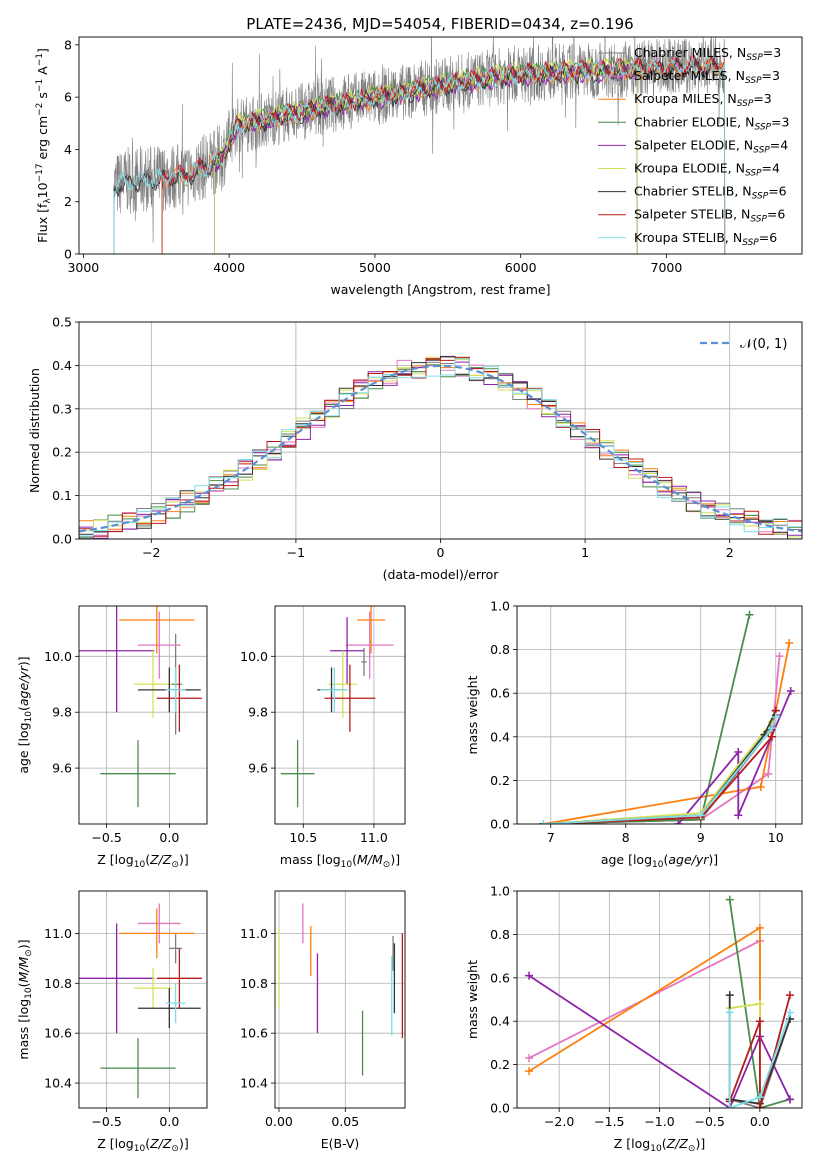  I want to click on y-tick-label: 0, so click(68, 254).